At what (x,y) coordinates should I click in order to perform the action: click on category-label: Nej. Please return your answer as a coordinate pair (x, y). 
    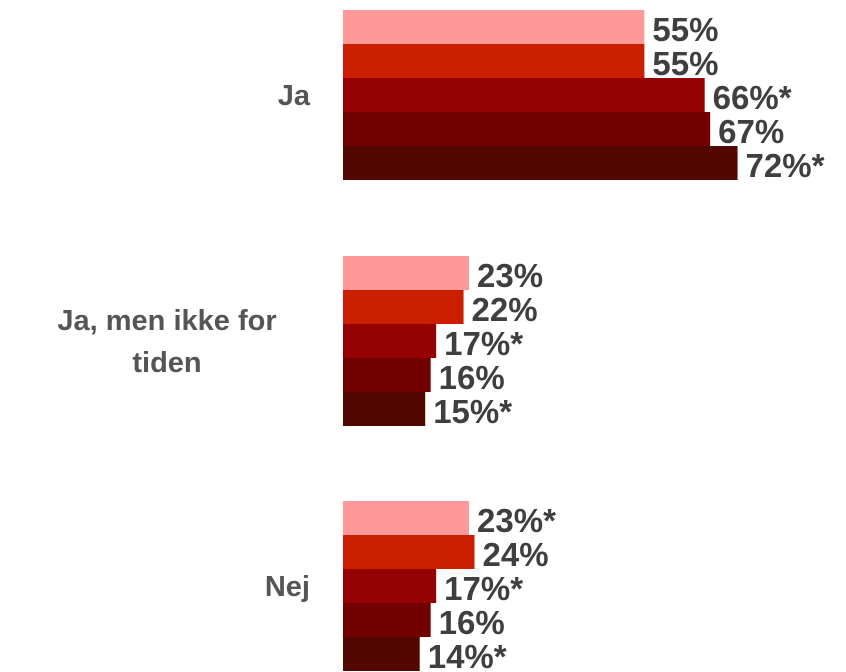
    Looking at the image, I should click on (287, 587).